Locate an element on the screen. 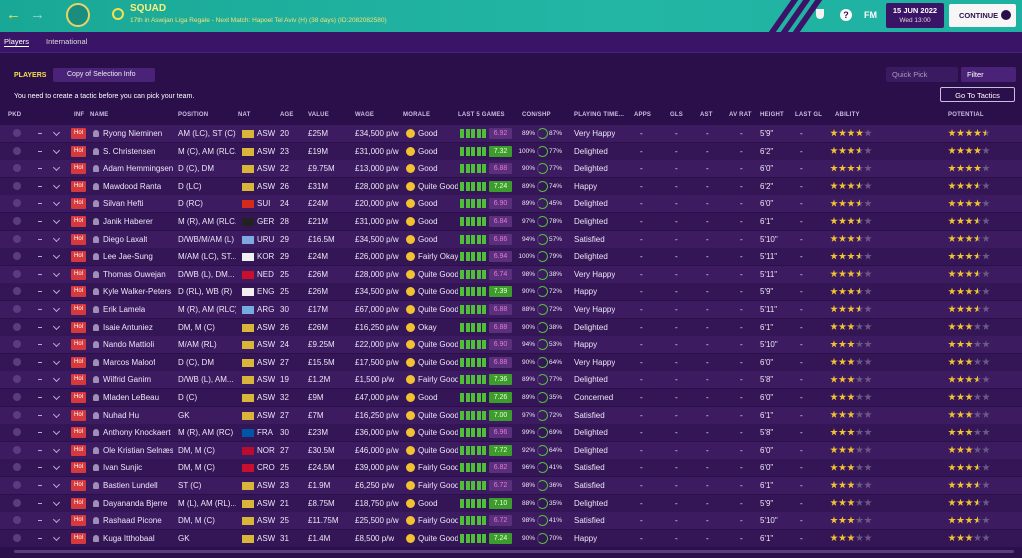  player-name: S. Christensen is located at coordinates (129, 151).